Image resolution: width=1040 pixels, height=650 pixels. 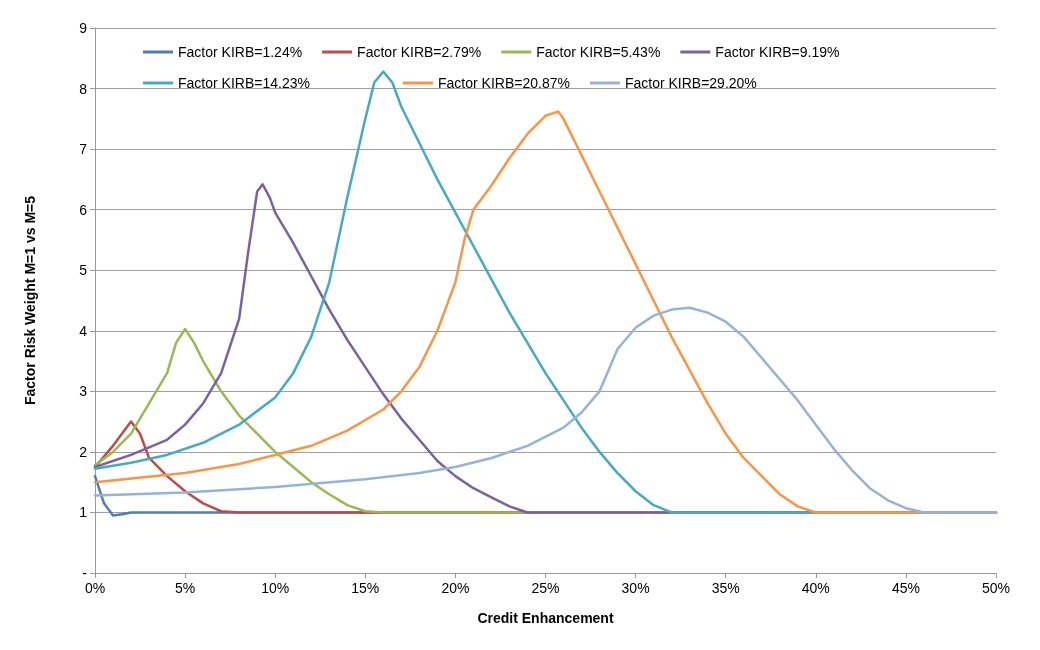 What do you see at coordinates (83, 149) in the screenshot?
I see `y-tick-label: 7` at bounding box center [83, 149].